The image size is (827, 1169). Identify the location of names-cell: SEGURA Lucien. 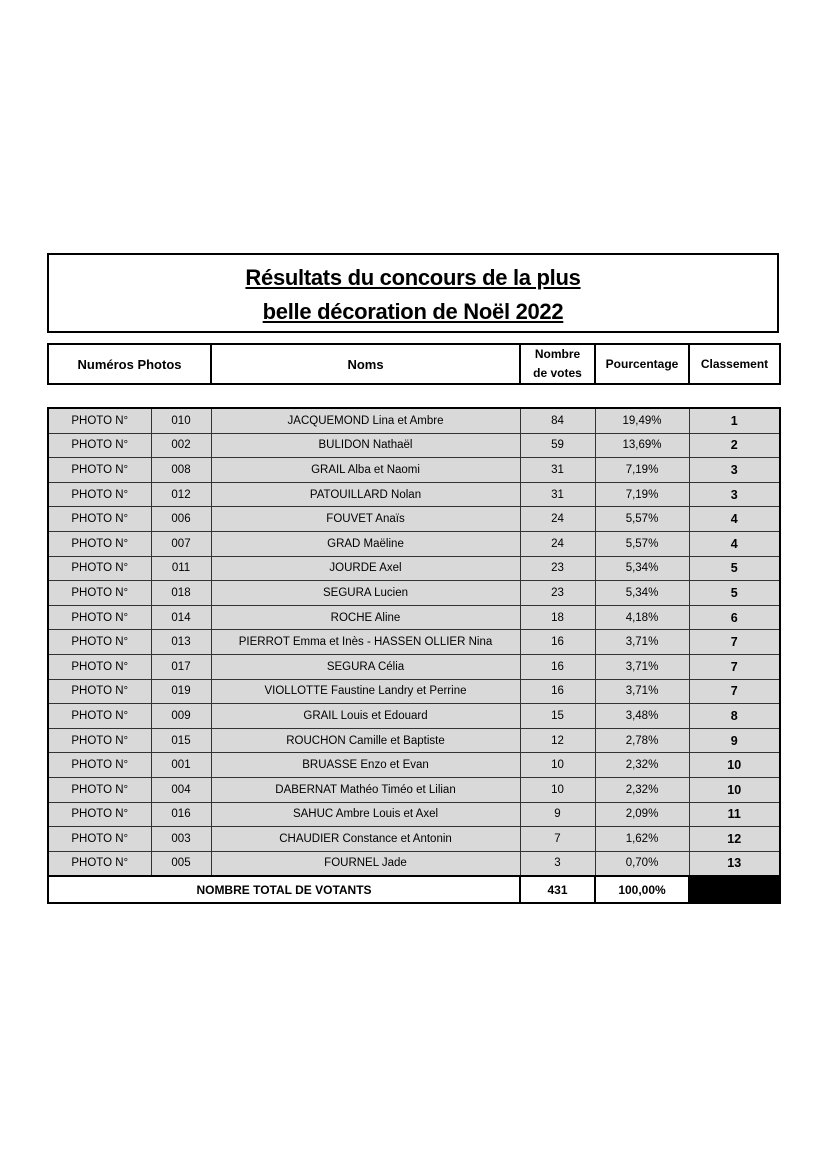
(365, 593).